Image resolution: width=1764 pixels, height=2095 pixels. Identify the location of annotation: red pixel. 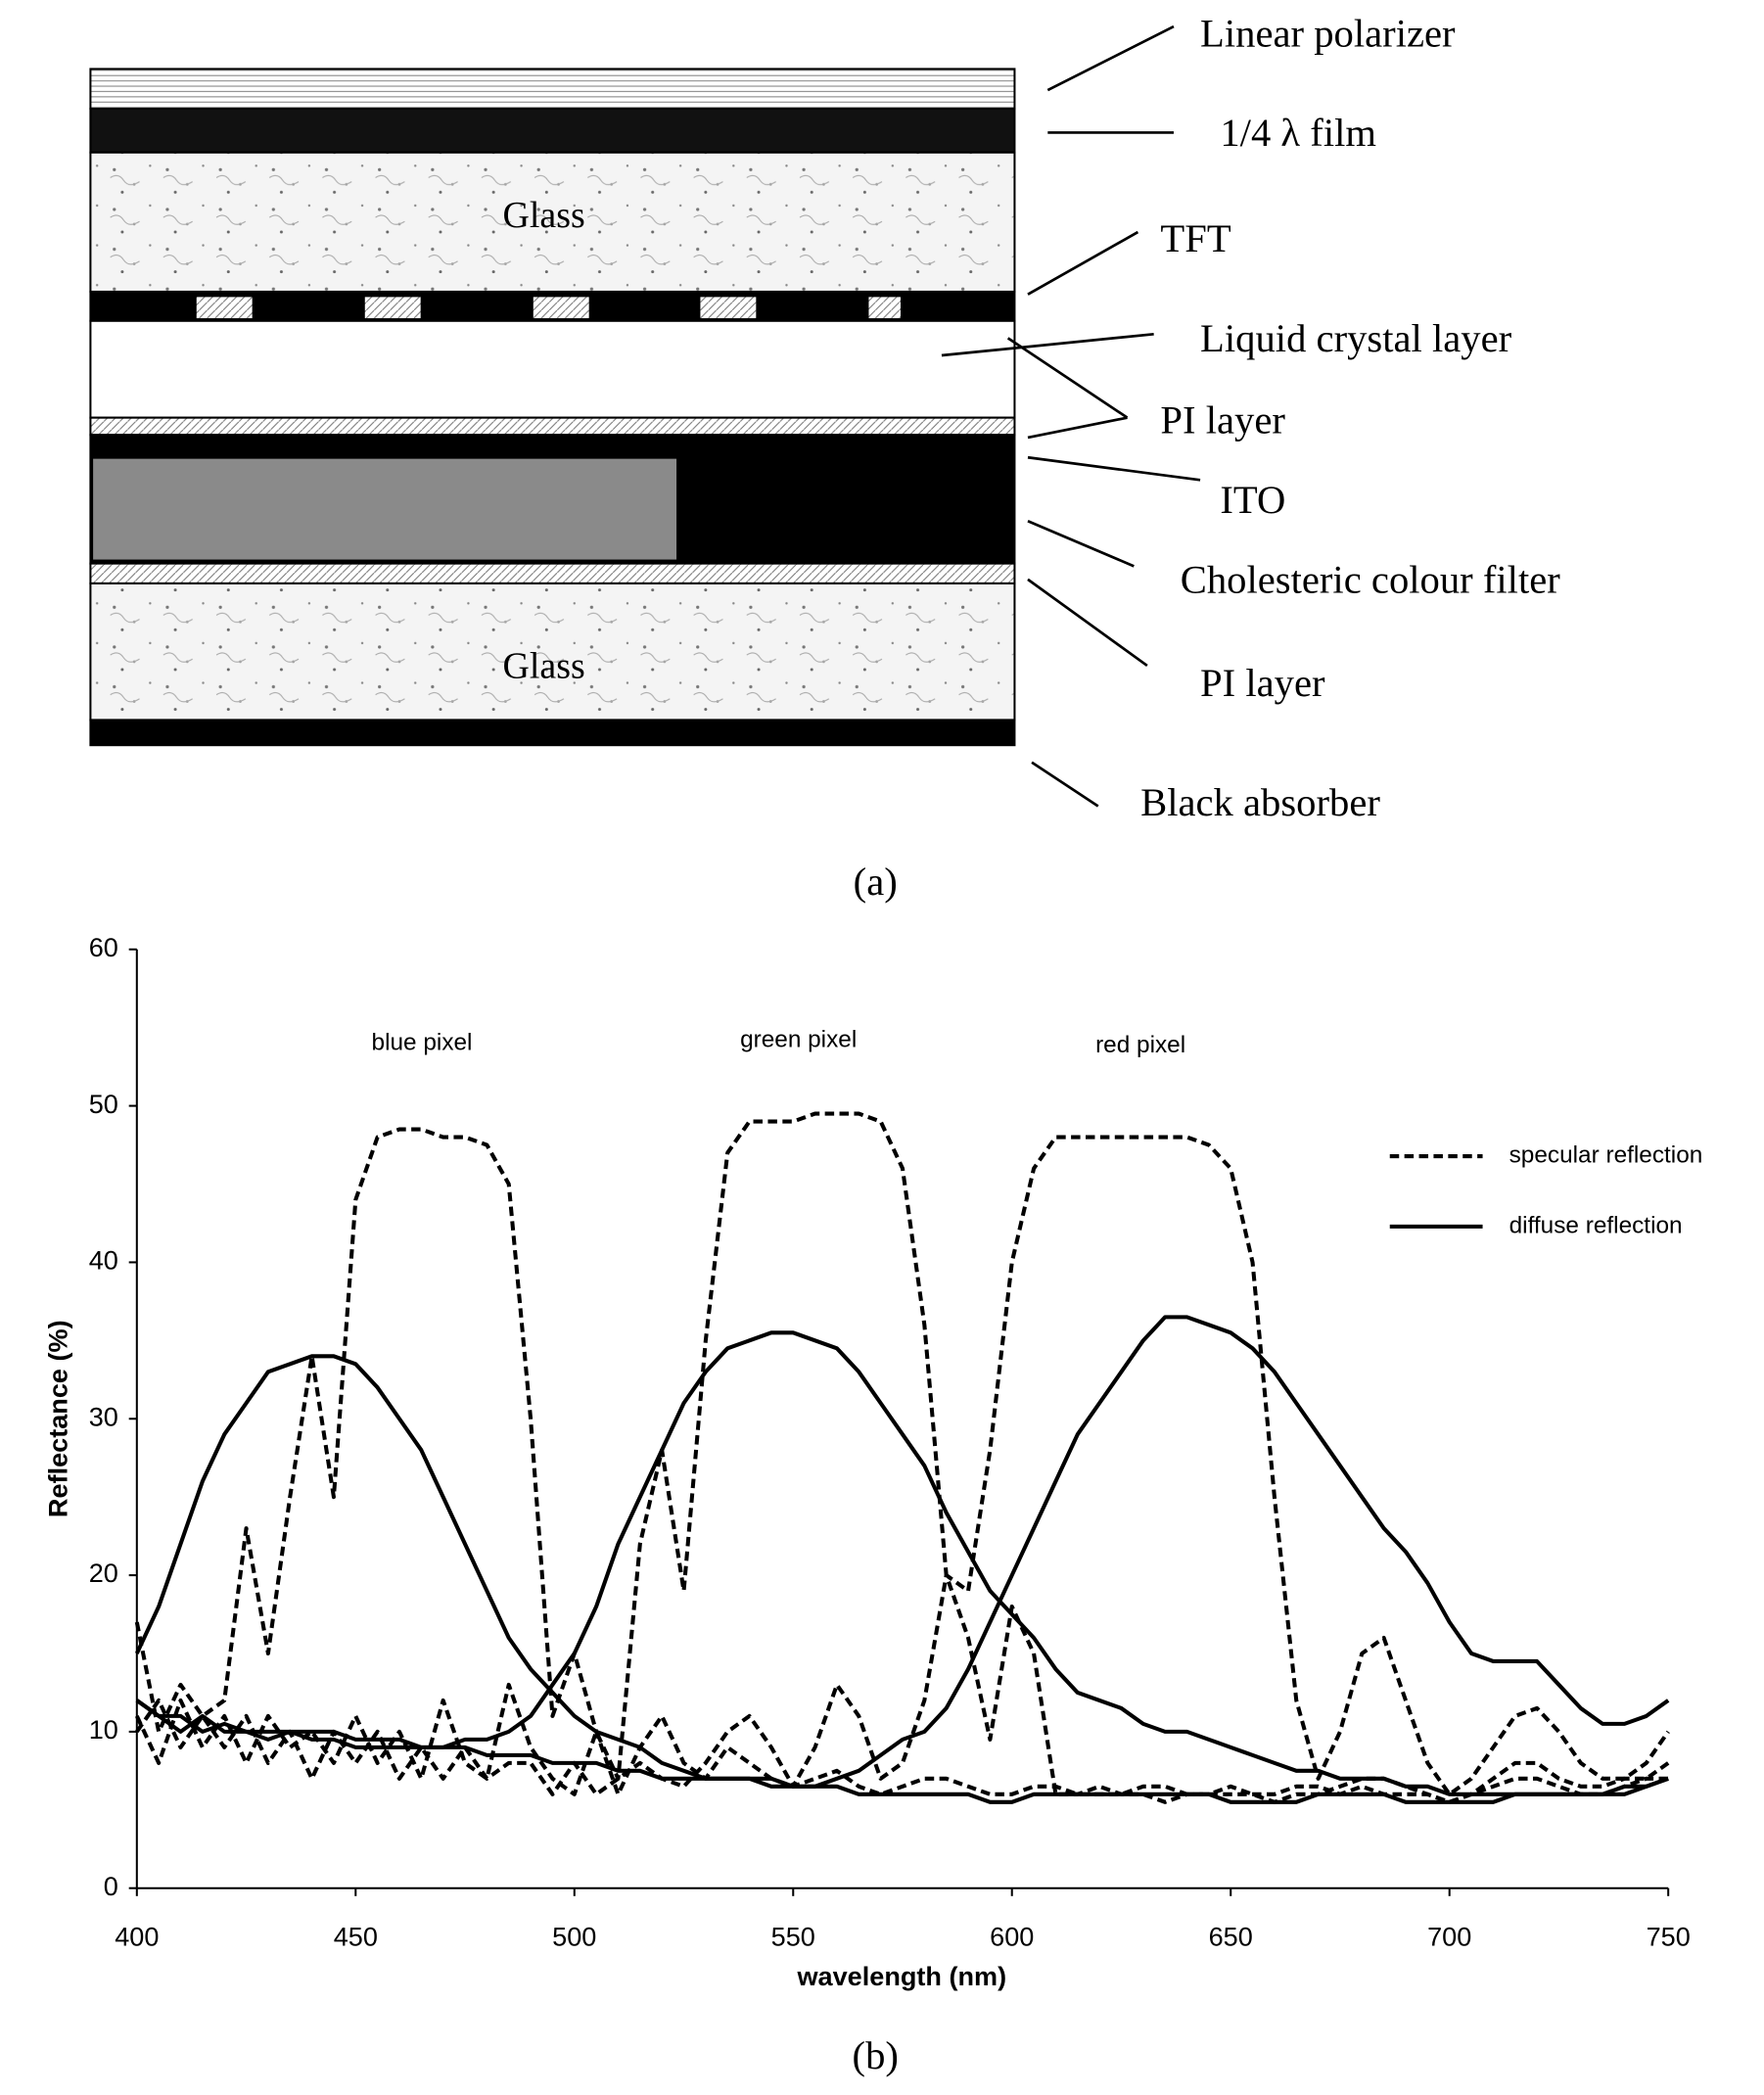
(1140, 1045).